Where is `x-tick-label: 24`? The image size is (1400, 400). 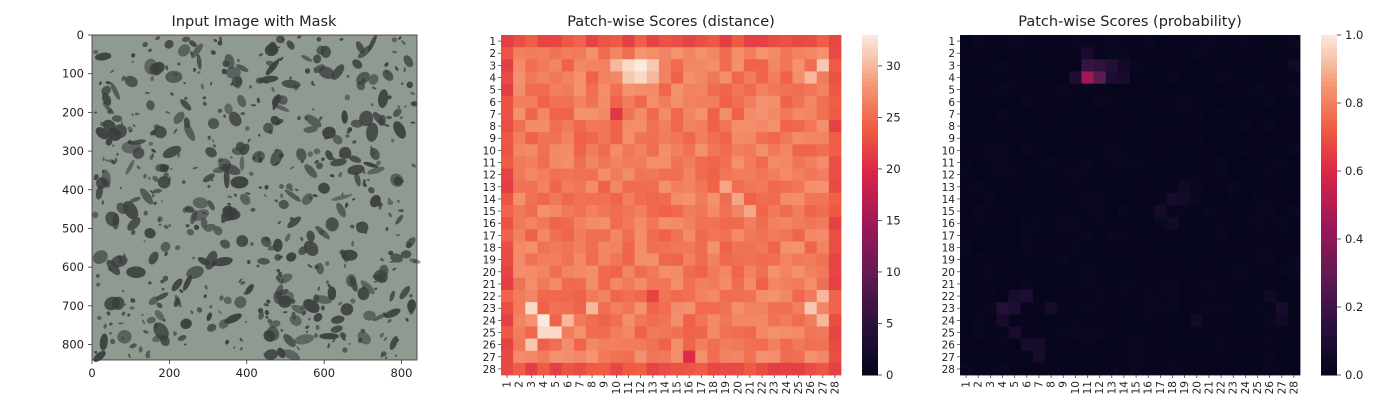 x-tick-label: 24 is located at coordinates (787, 388).